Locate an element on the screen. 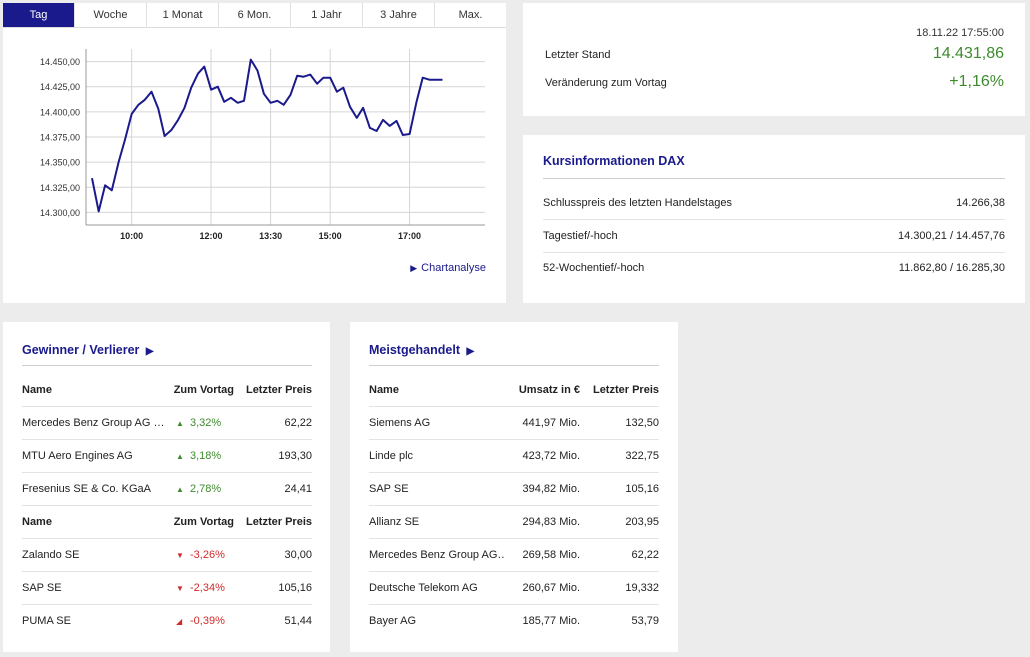 The width and height of the screenshot is (1030, 657). y-tick-label: 14.375,00 is located at coordinates (60, 138).